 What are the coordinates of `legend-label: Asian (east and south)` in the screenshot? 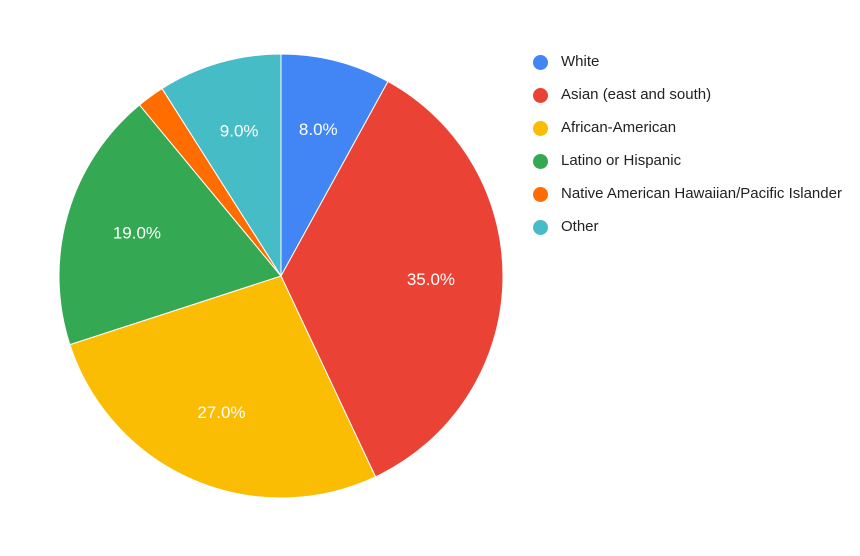 It's located at (636, 94).